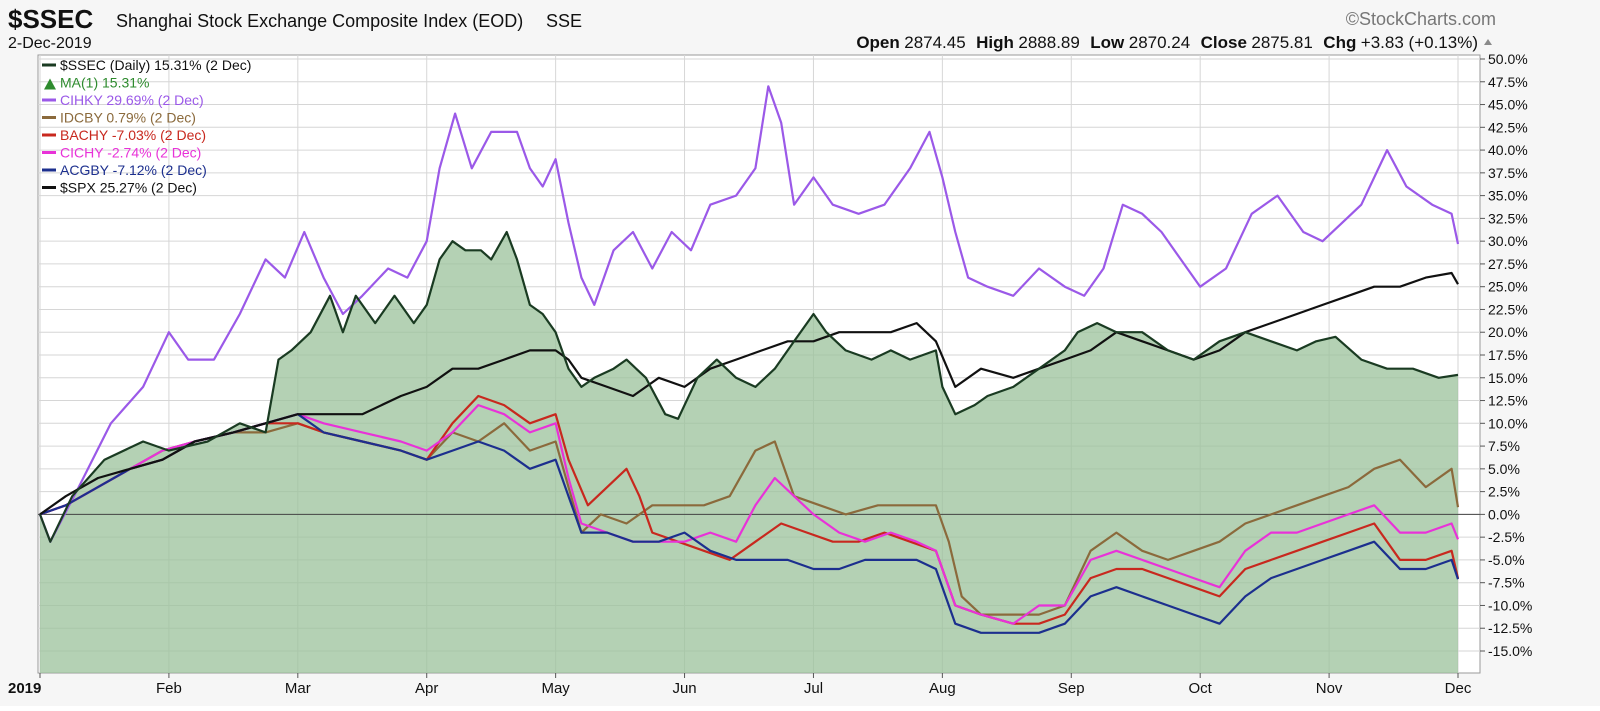 This screenshot has height=711, width=1600. I want to click on x-tick-label: Apr, so click(426, 688).